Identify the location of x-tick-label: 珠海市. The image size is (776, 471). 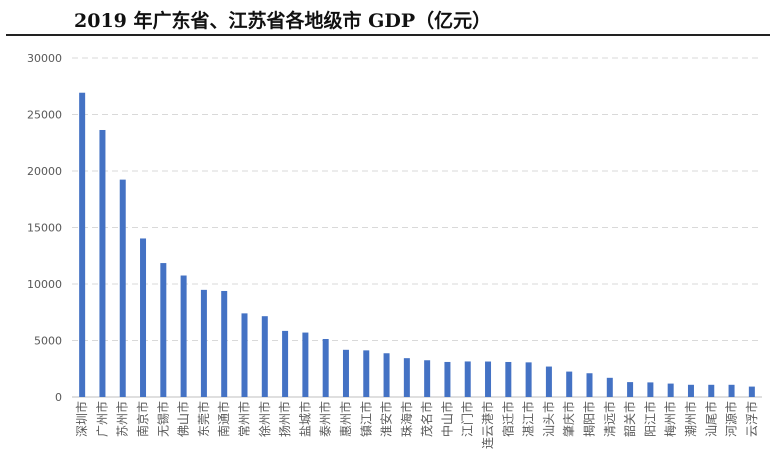
(406, 419).